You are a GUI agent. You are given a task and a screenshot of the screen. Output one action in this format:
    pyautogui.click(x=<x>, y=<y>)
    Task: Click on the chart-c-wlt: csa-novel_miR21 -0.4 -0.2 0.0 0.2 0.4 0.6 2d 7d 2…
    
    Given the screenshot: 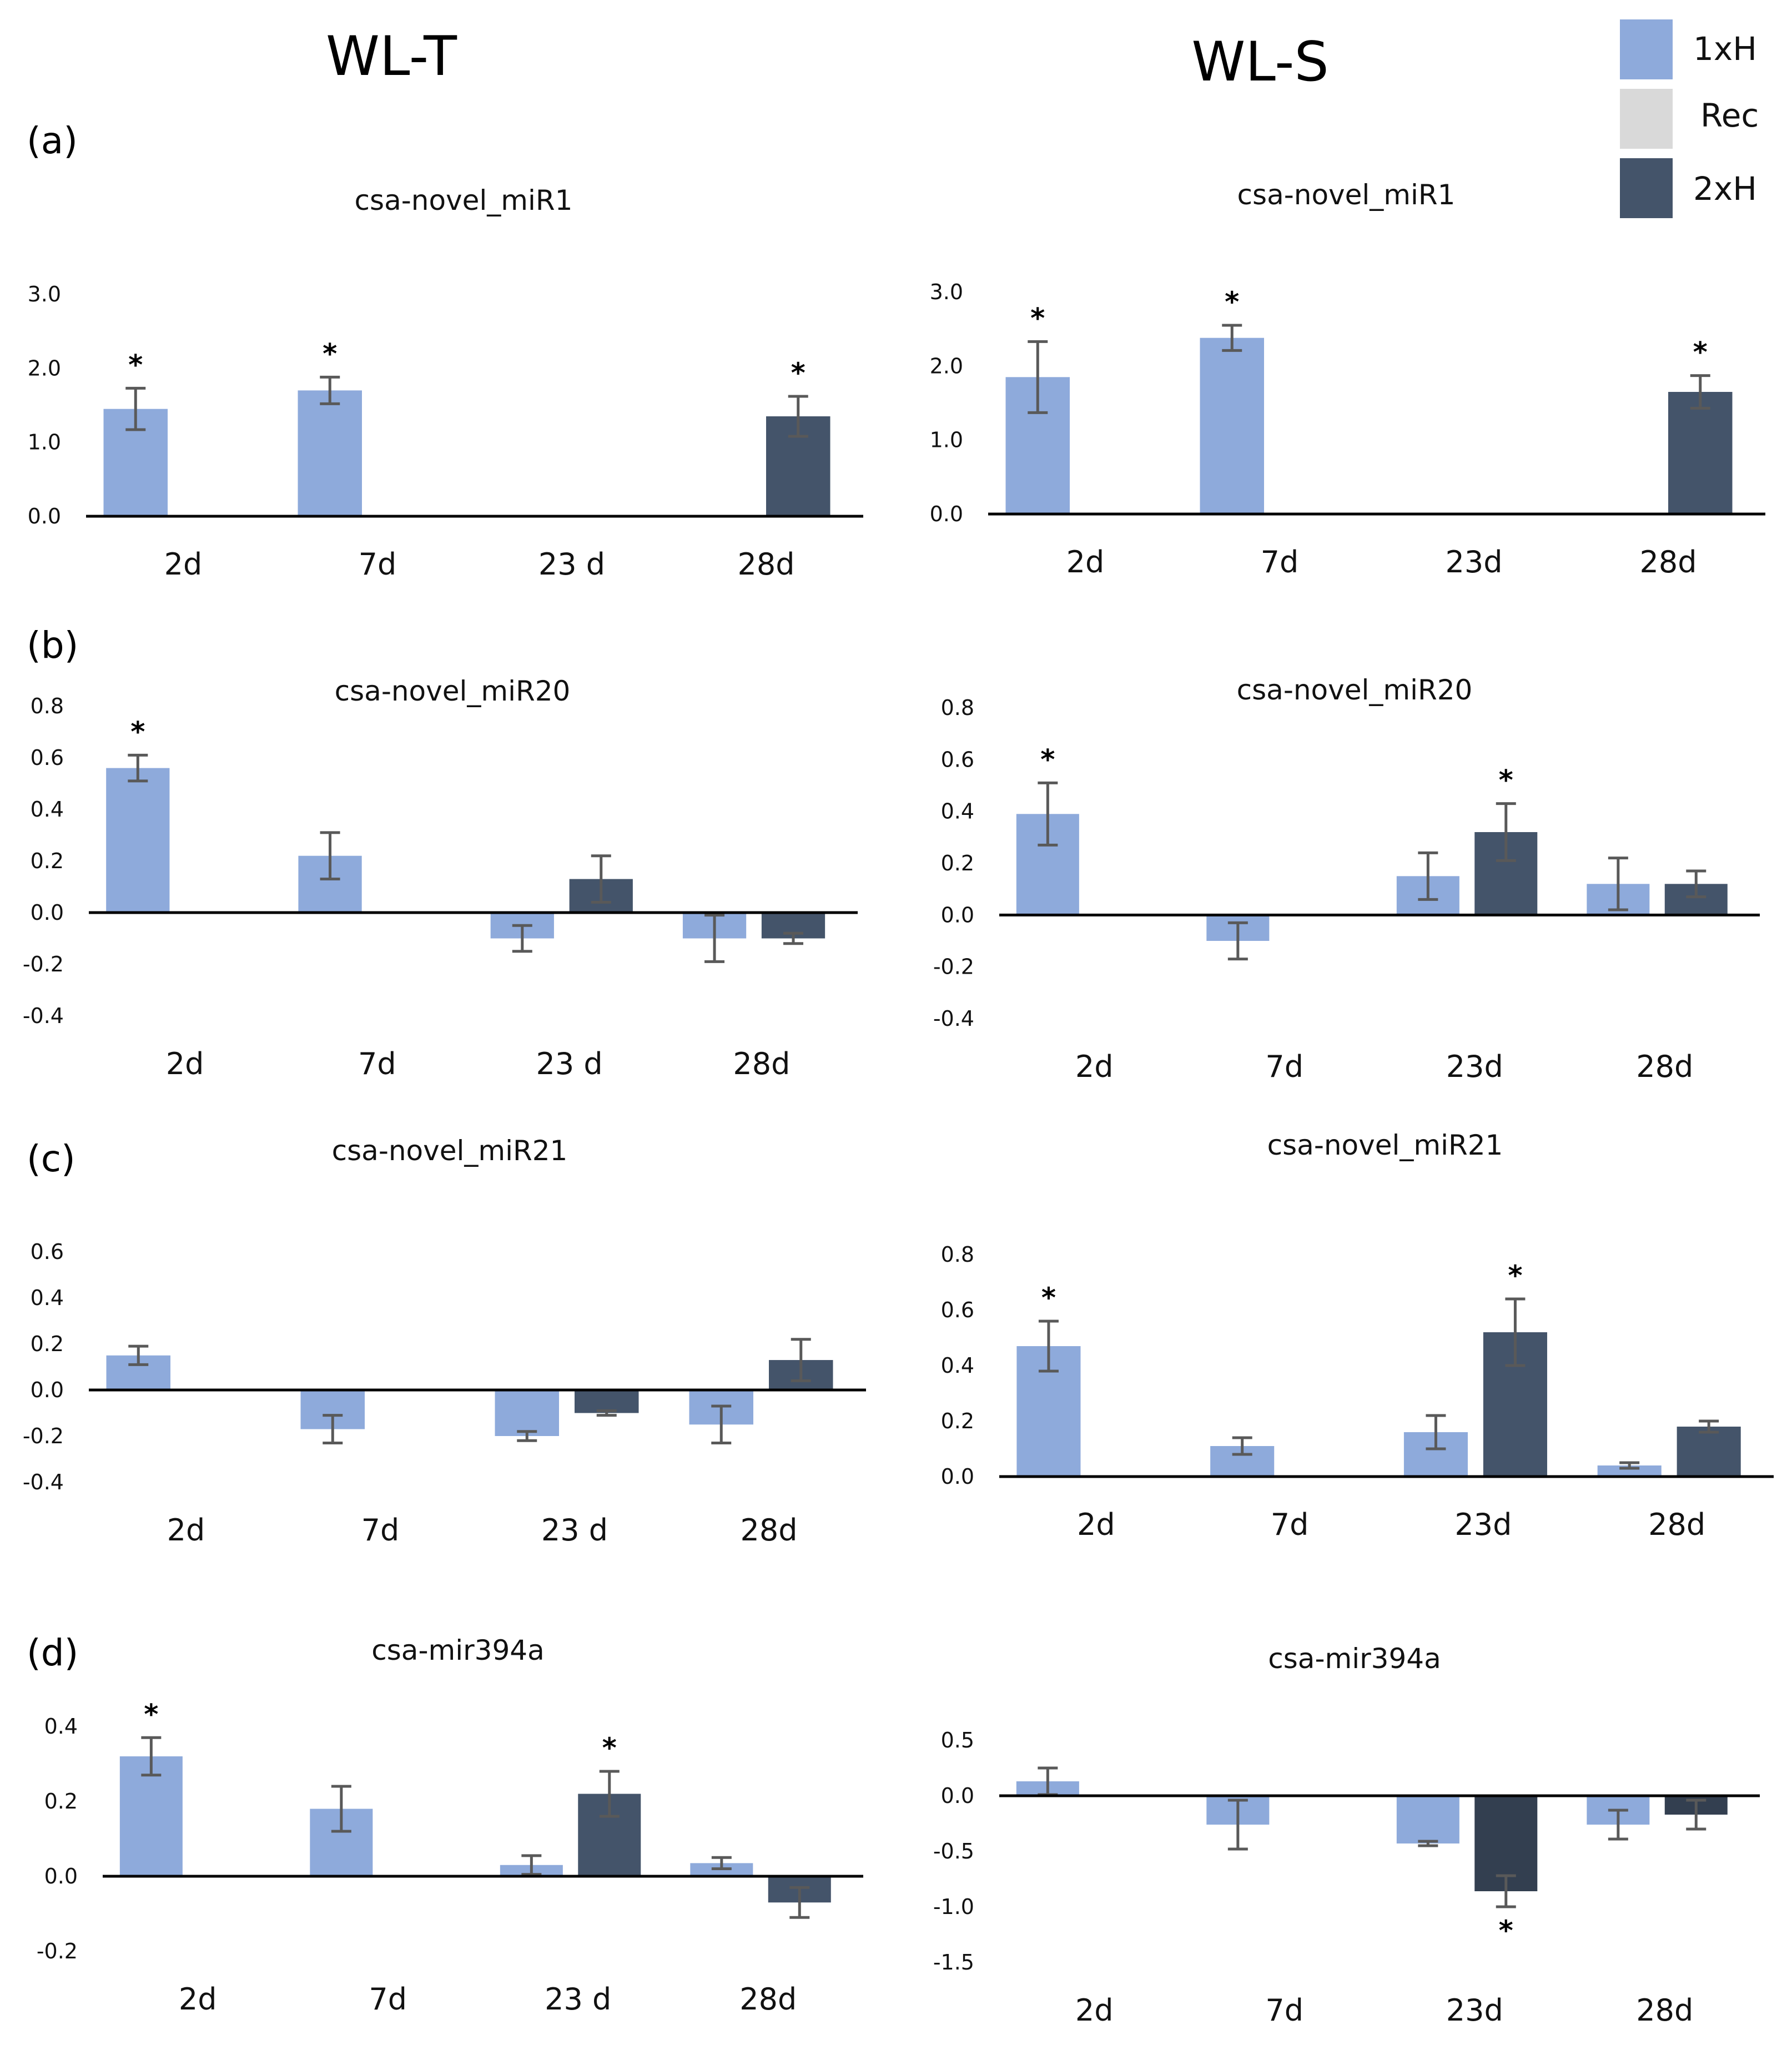 What is the action you would take?
    pyautogui.click(x=445, y=1341)
    